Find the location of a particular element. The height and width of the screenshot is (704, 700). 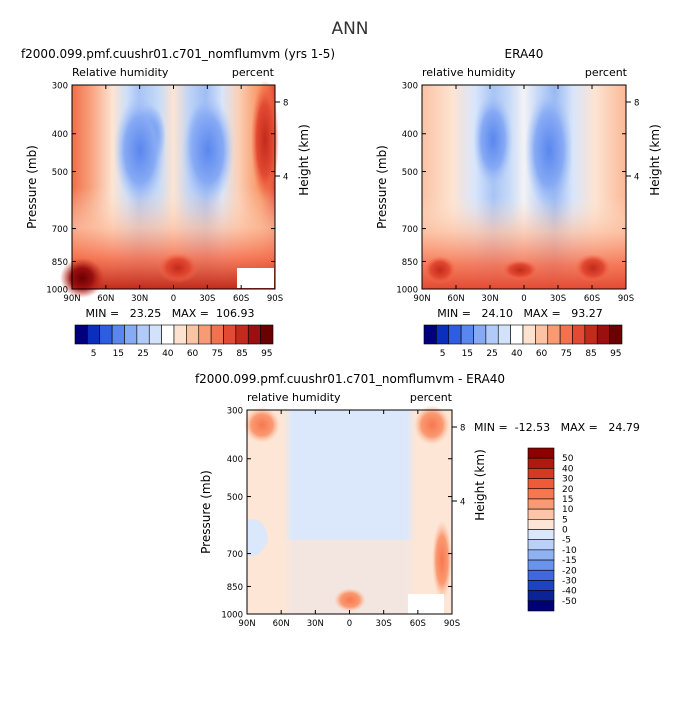

panel-diff-ylabel: Pressure (mb) is located at coordinates (206, 512).